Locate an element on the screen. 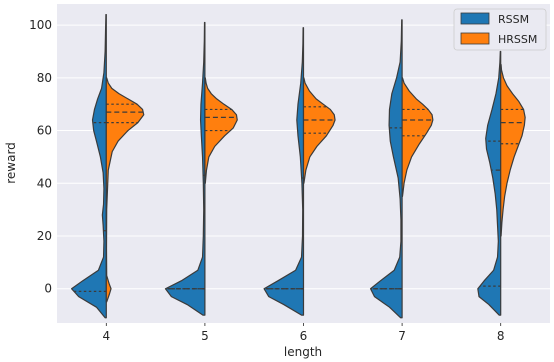 The width and height of the screenshot is (554, 362). legend: RSSM HRSSM is located at coordinates (500, 29).